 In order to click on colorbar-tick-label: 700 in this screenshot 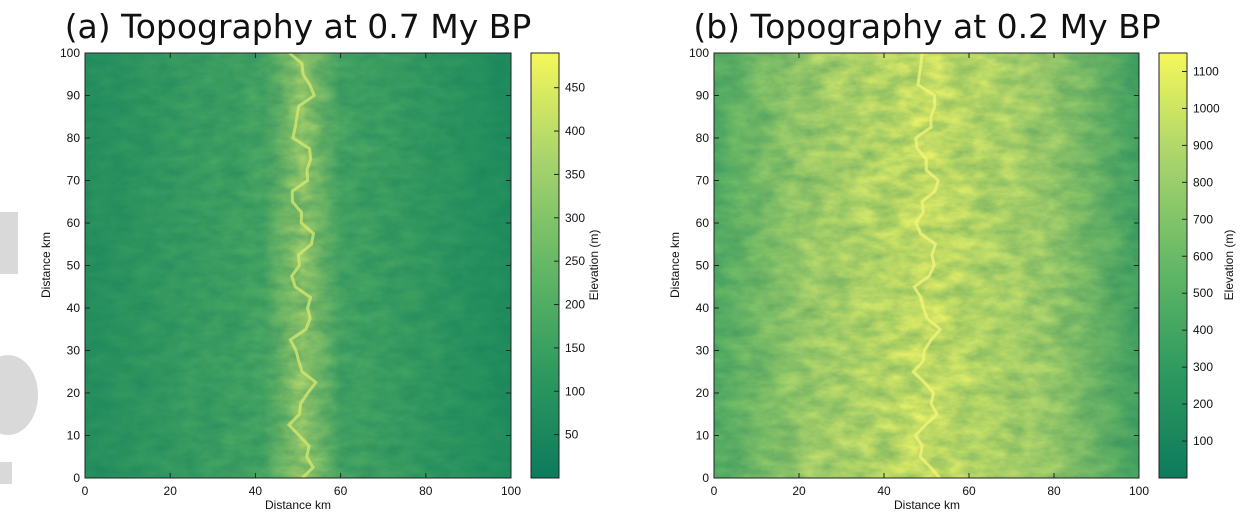, I will do `click(1203, 219)`.